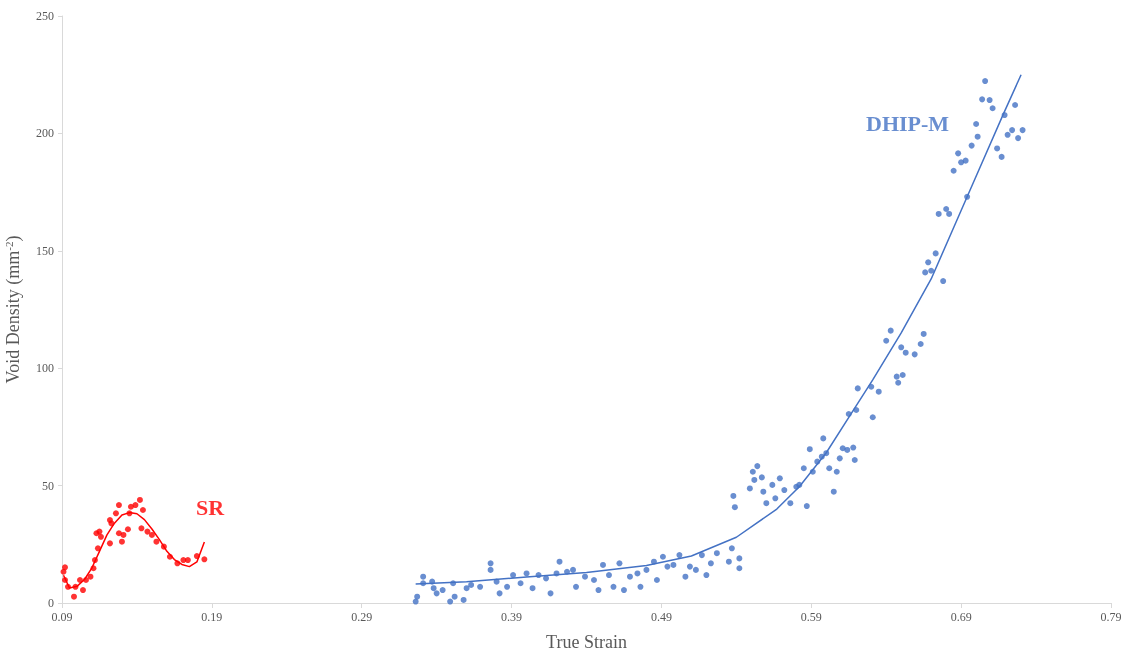  What do you see at coordinates (512, 617) in the screenshot?
I see `x-tick-label: 0.39` at bounding box center [512, 617].